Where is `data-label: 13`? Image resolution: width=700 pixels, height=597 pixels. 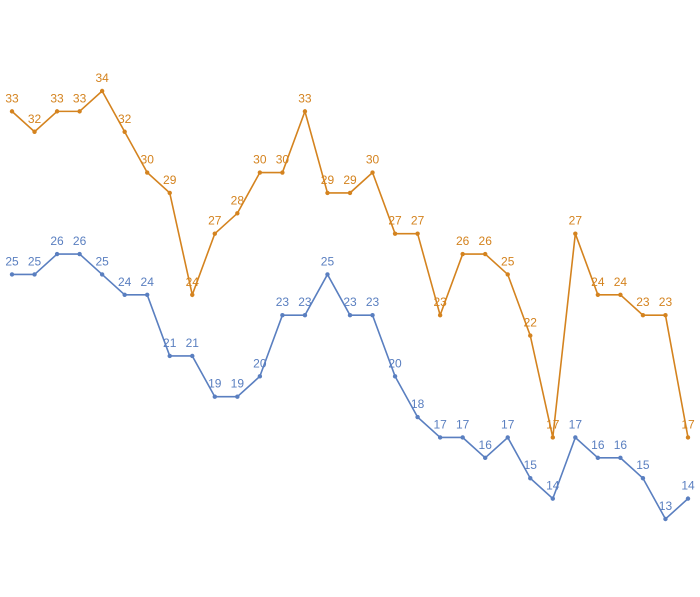 data-label: 13 is located at coordinates (666, 506).